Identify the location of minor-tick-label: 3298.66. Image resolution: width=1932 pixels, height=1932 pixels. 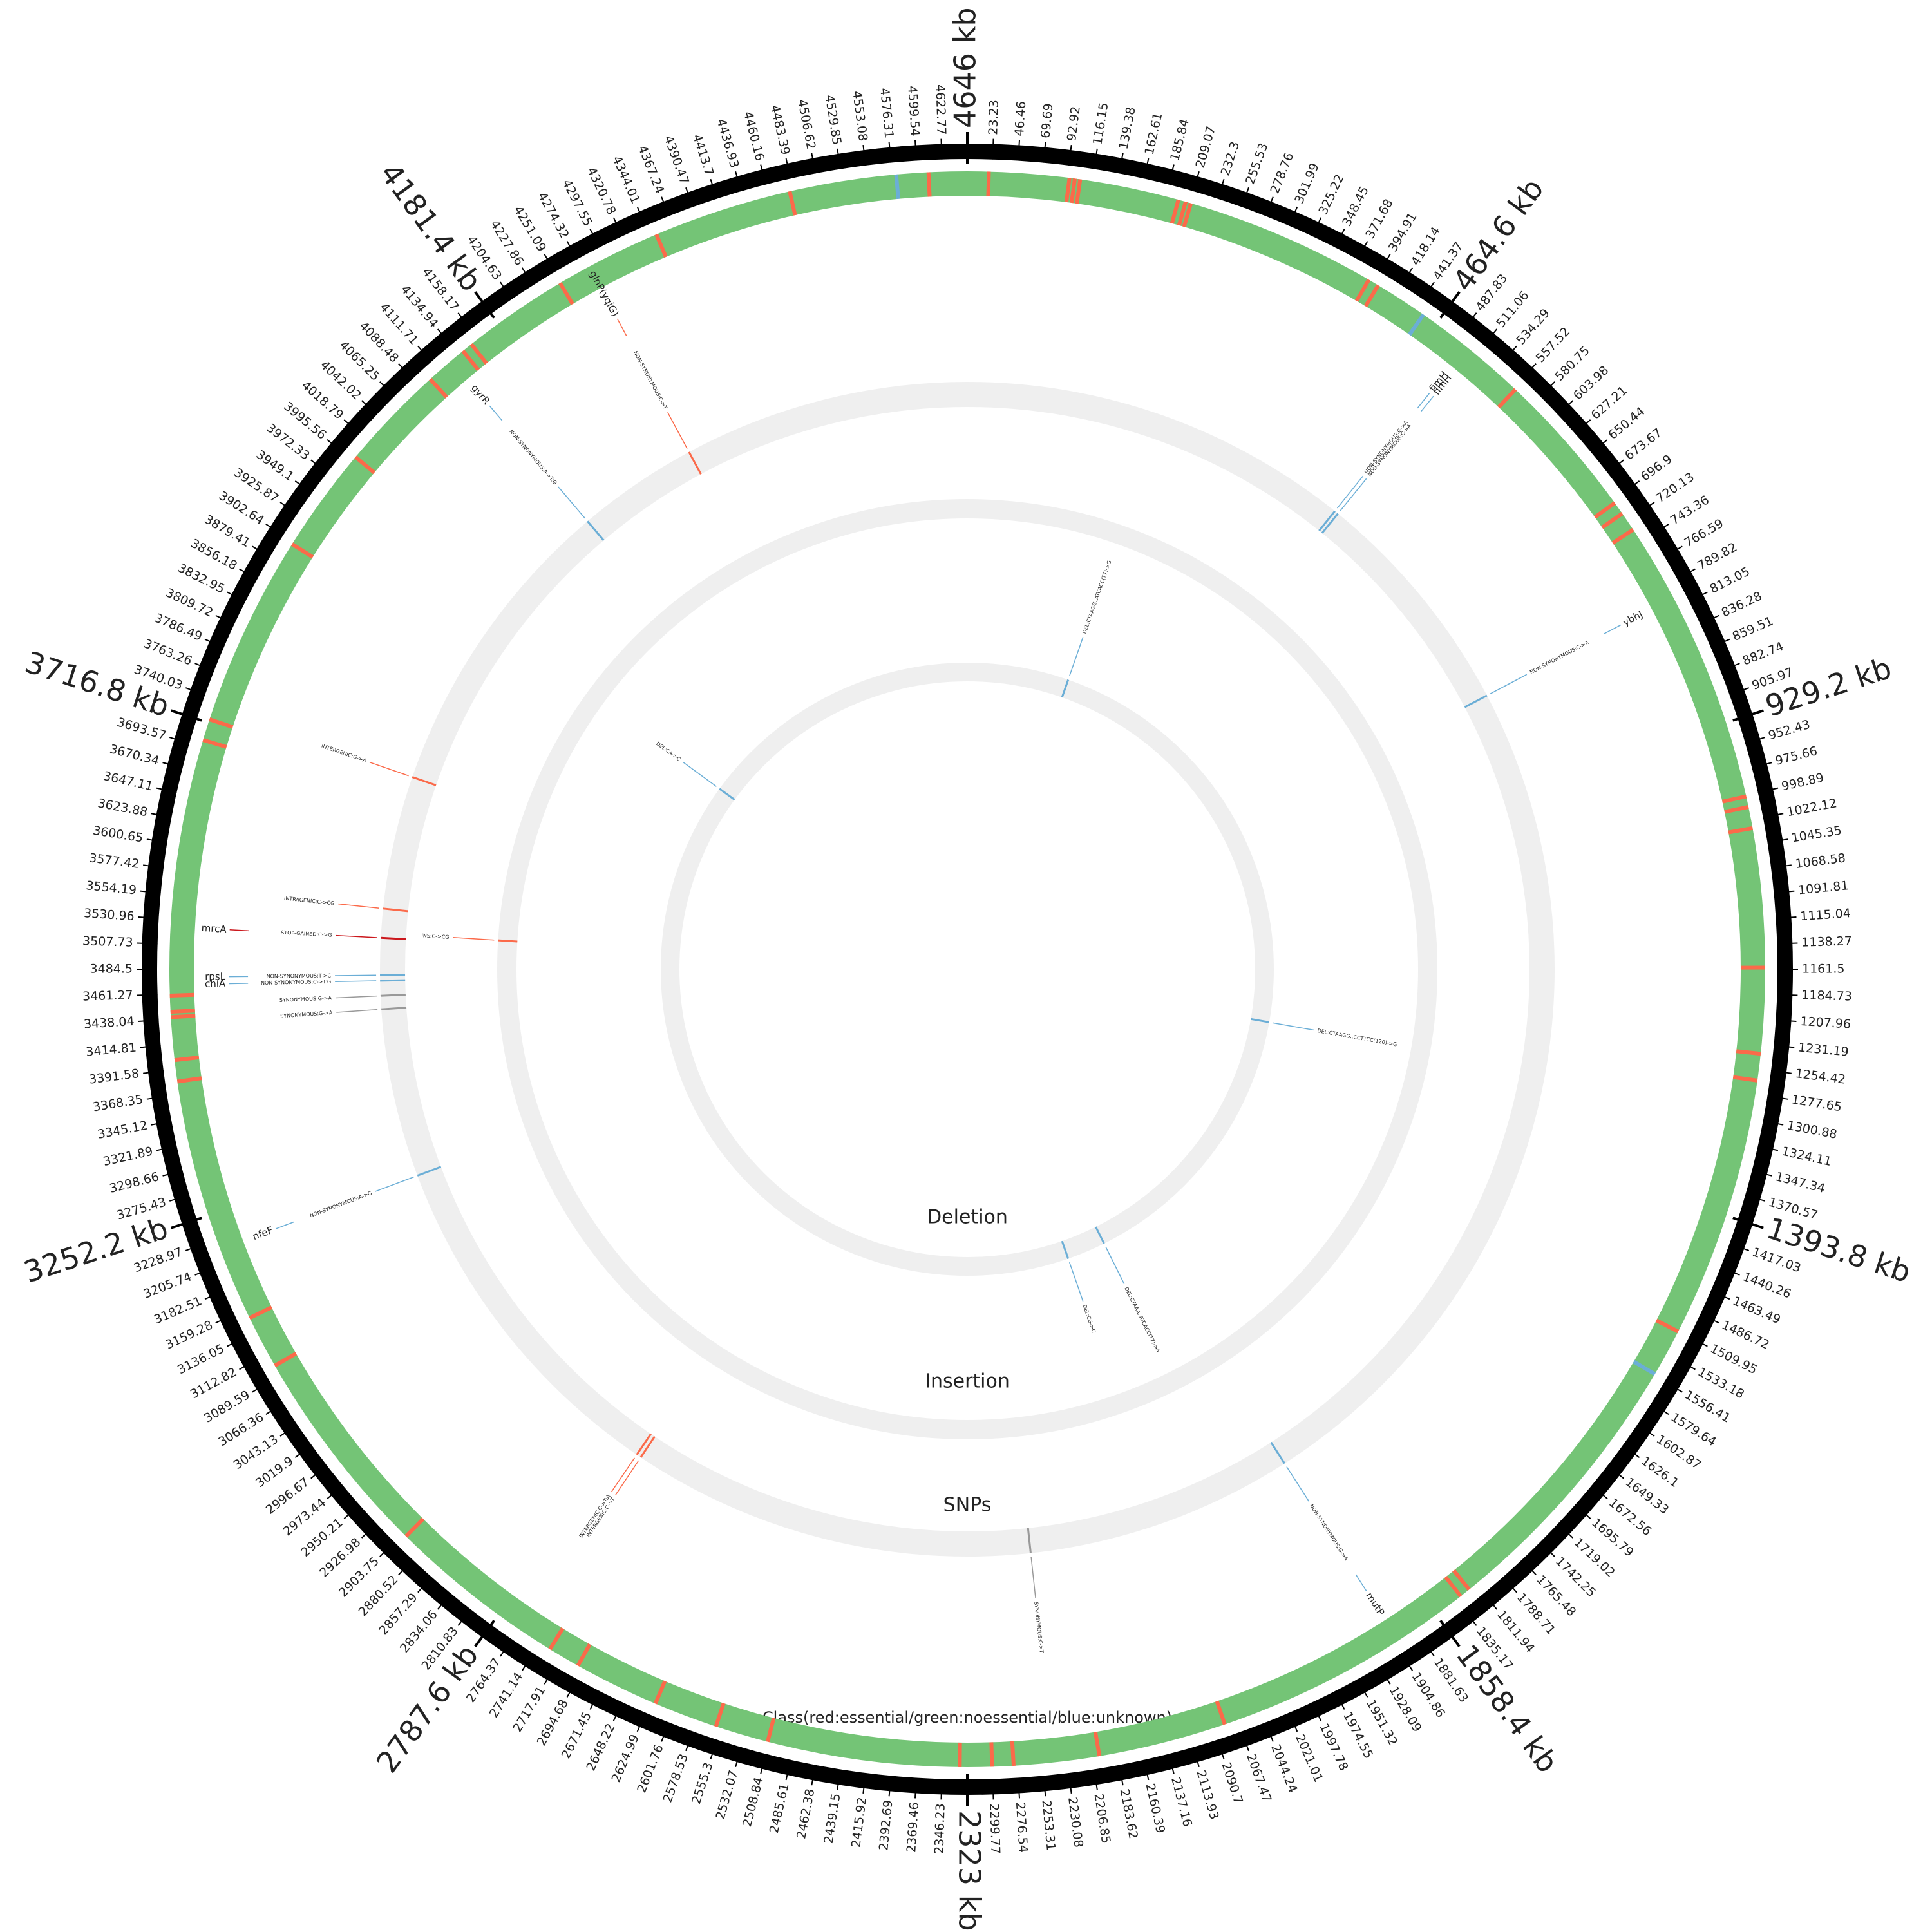
(135, 1183).